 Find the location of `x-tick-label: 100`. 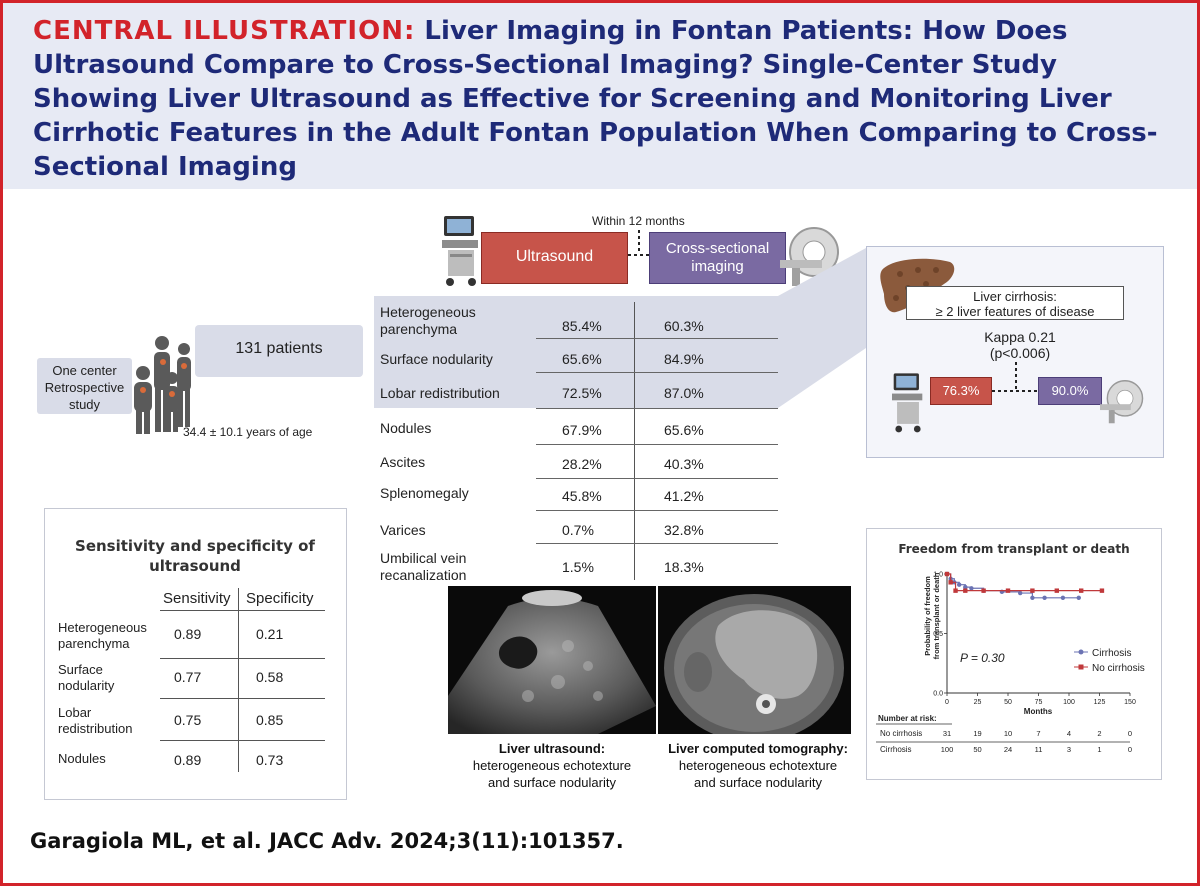

x-tick-label: 100 is located at coordinates (1069, 702).